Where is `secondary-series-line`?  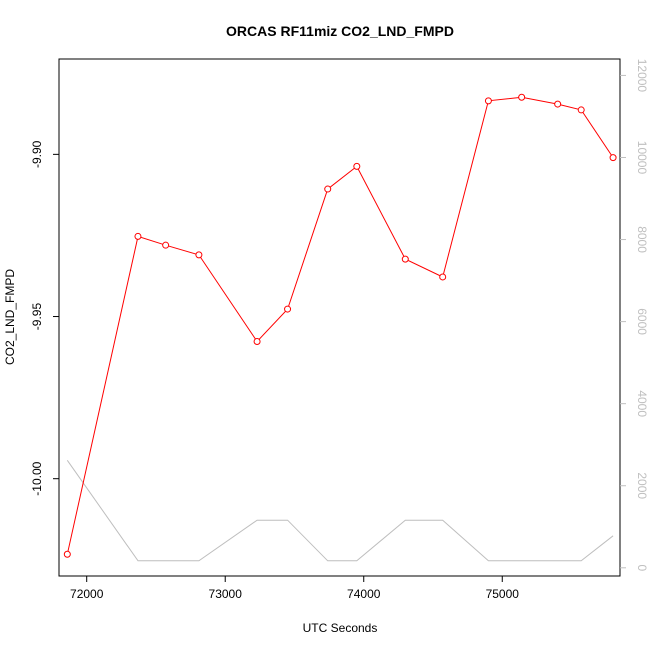 secondary-series-line is located at coordinates (340, 511).